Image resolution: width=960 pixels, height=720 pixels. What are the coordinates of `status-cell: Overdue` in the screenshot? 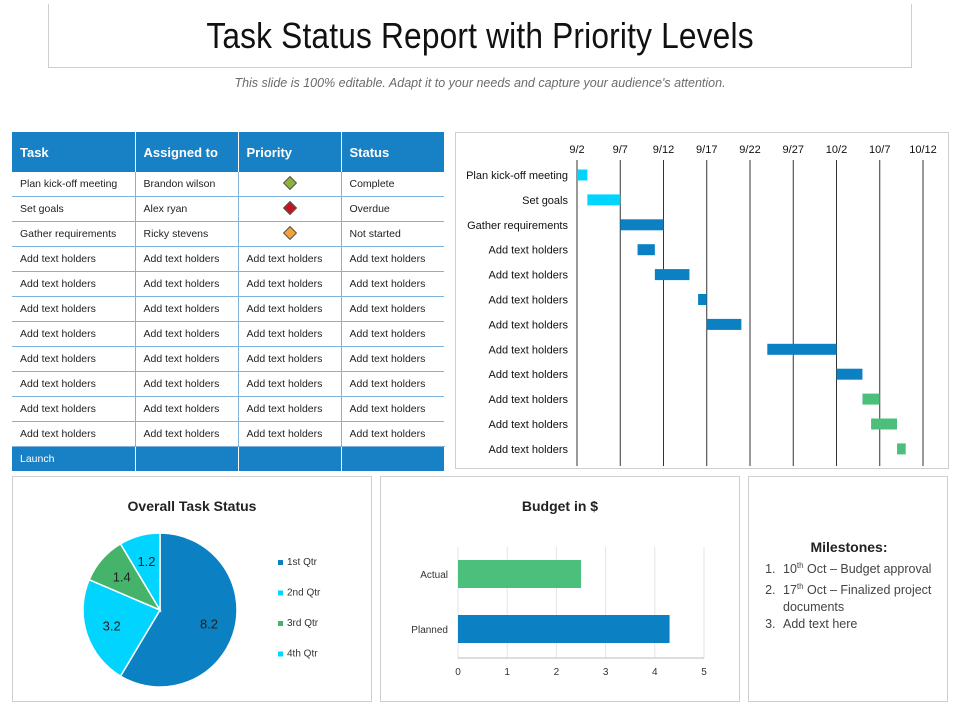 It's located at (392, 209).